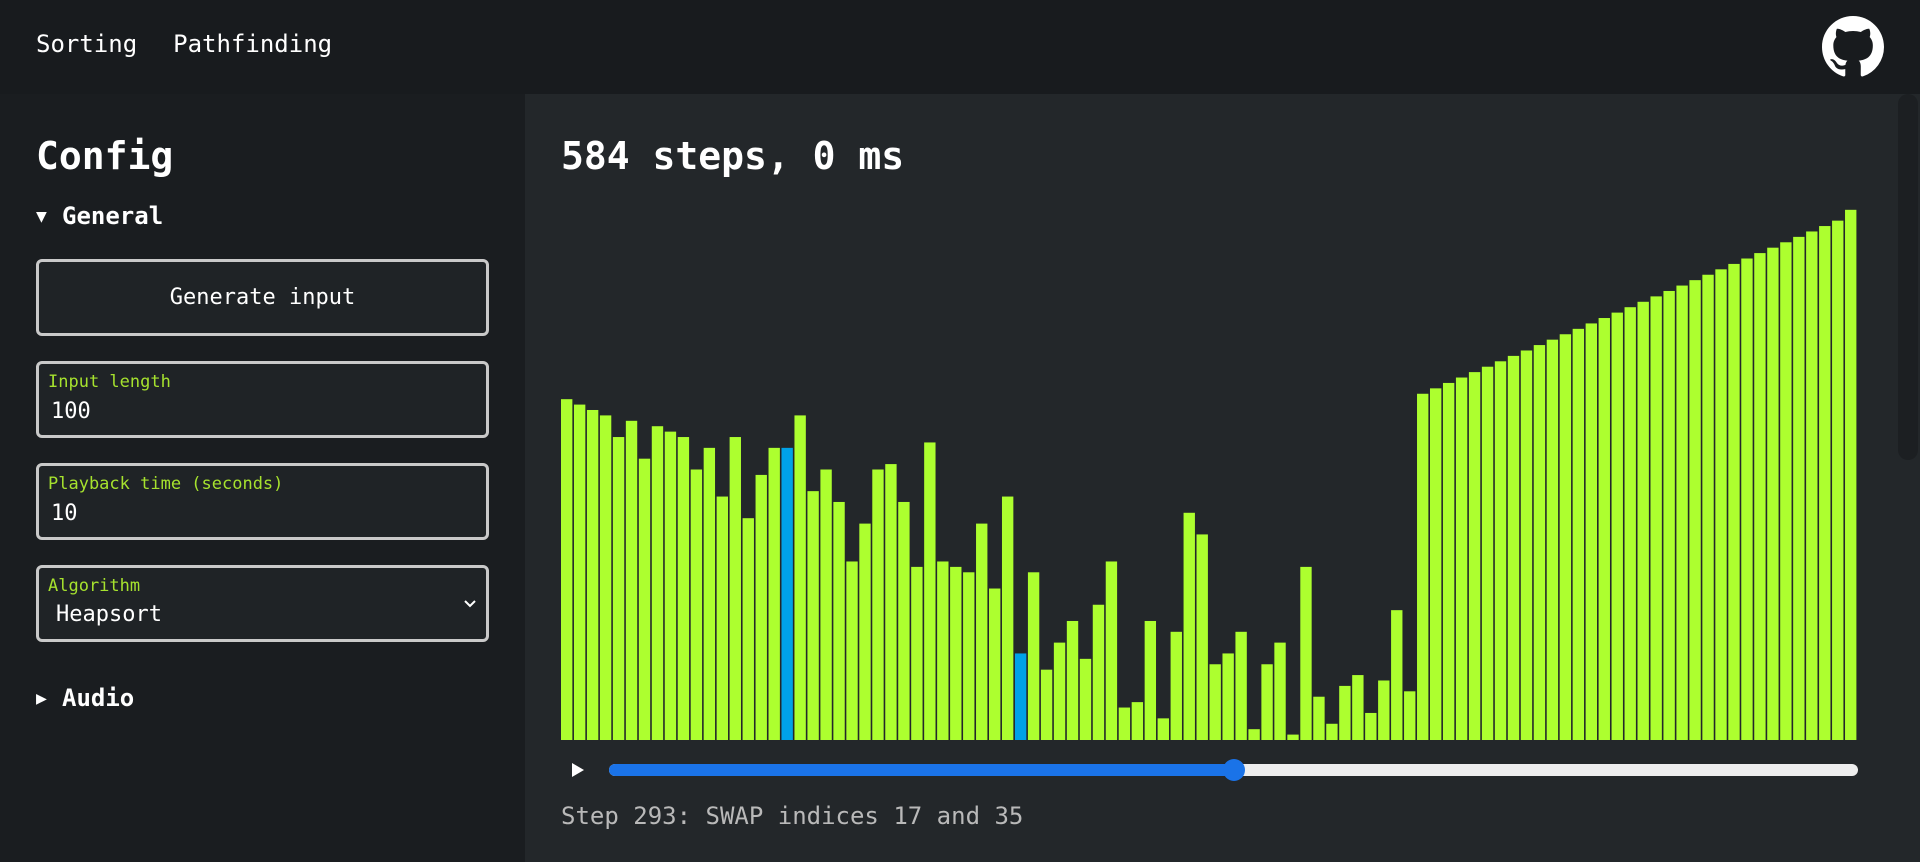 Image resolution: width=1920 pixels, height=862 pixels. Describe the element at coordinates (470, 604) in the screenshot. I see `chevron-down-icon` at that location.